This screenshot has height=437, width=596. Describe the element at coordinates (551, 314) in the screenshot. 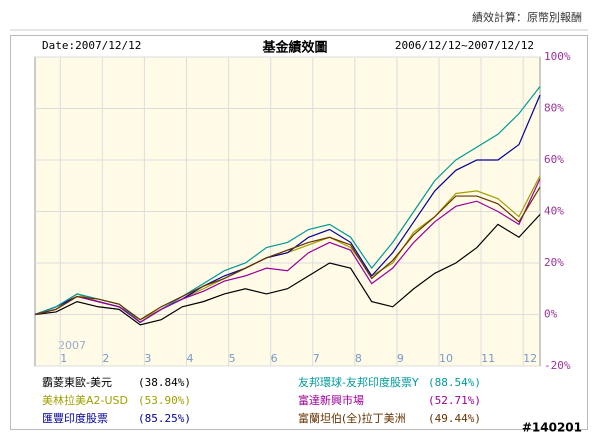

I see `y-tick-label: 0%` at that location.